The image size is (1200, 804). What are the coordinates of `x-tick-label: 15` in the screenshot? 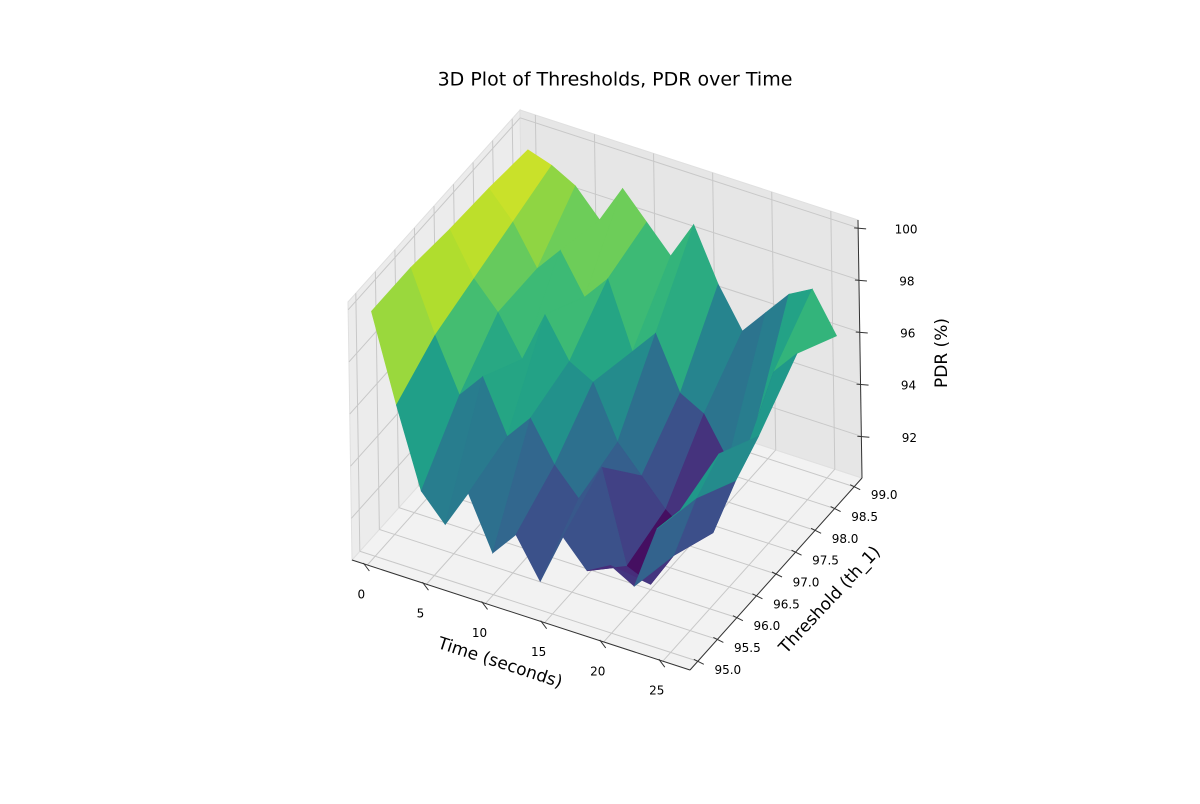 It's located at (538, 652).